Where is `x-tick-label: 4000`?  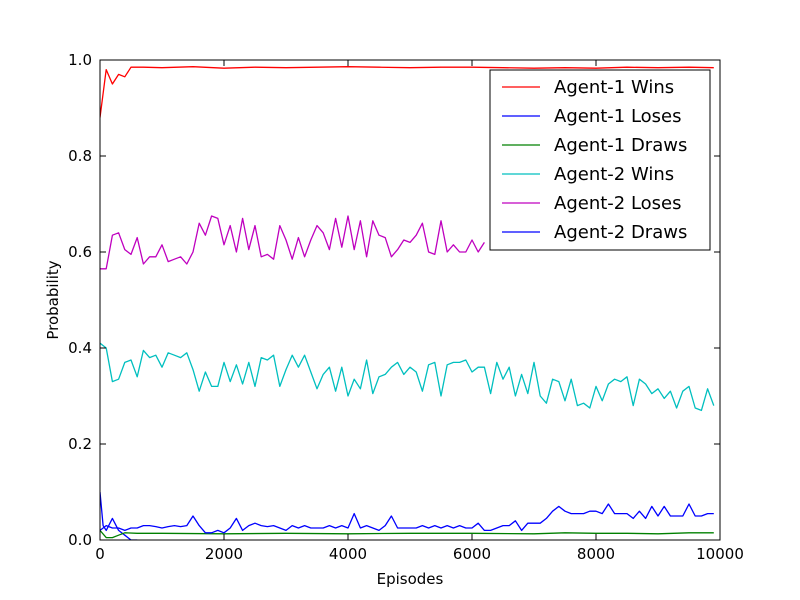 x-tick-label: 4000 is located at coordinates (348, 554).